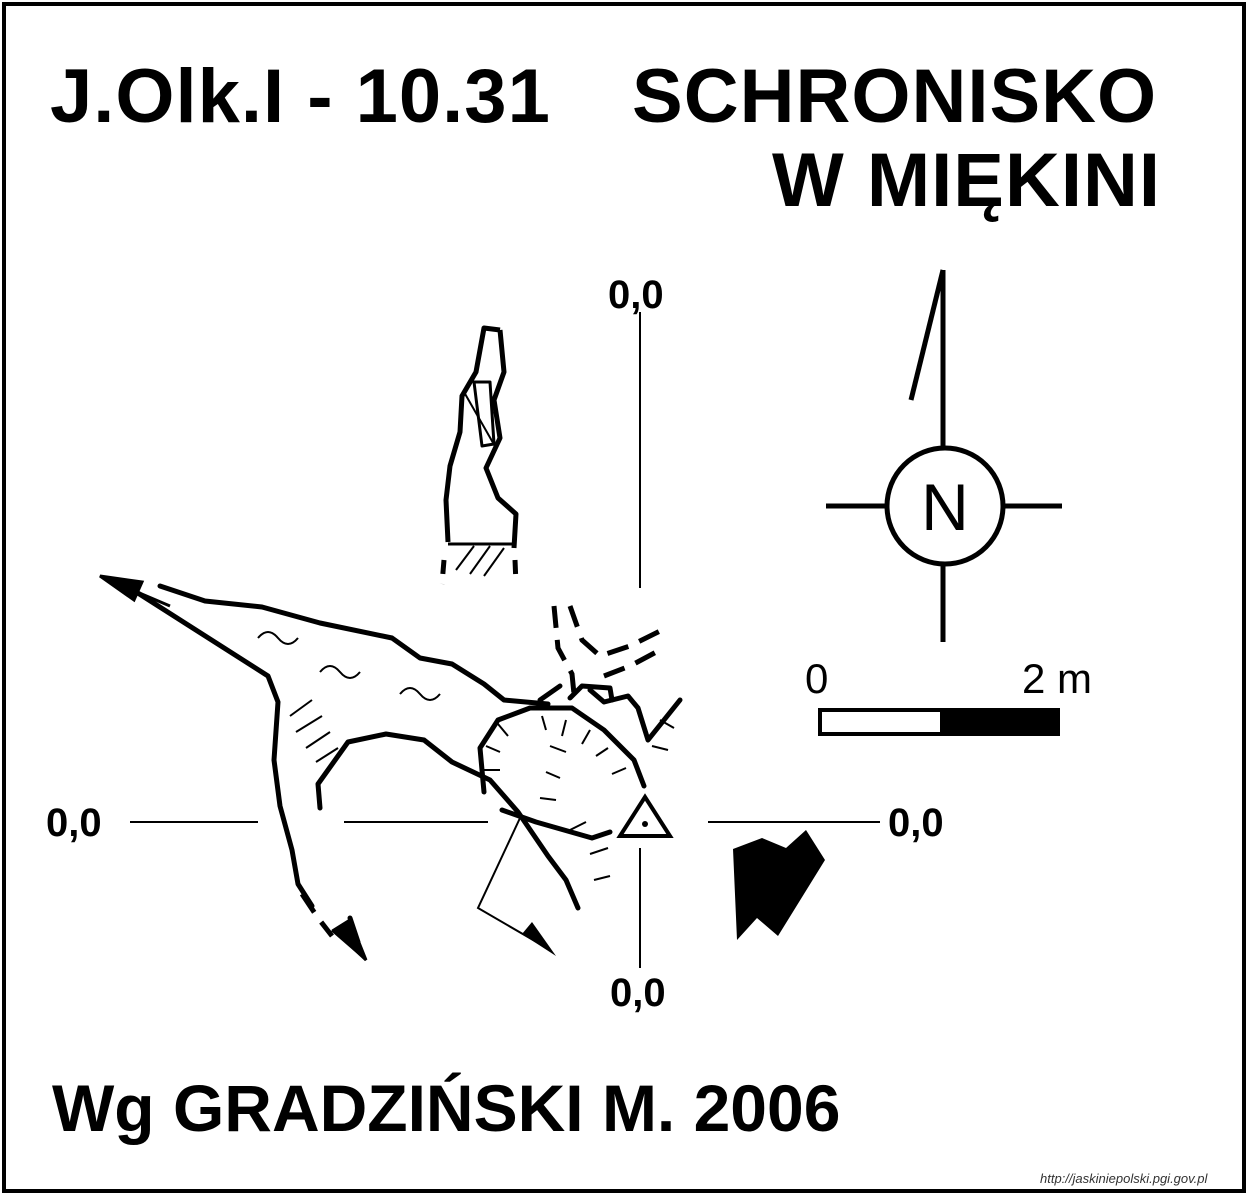 This screenshot has height=1193, width=1246. I want to click on ledge-ticks, so click(482, 790).